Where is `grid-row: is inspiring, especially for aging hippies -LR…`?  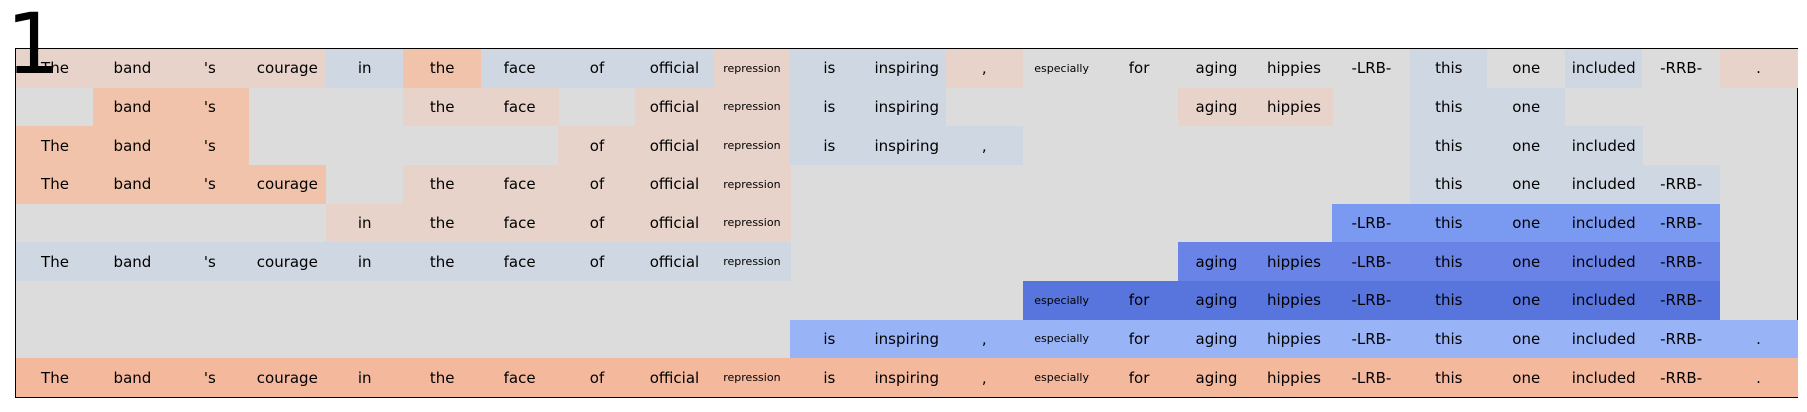 grid-row: is inspiring, especially for aging hippies -LR… is located at coordinates (907, 339).